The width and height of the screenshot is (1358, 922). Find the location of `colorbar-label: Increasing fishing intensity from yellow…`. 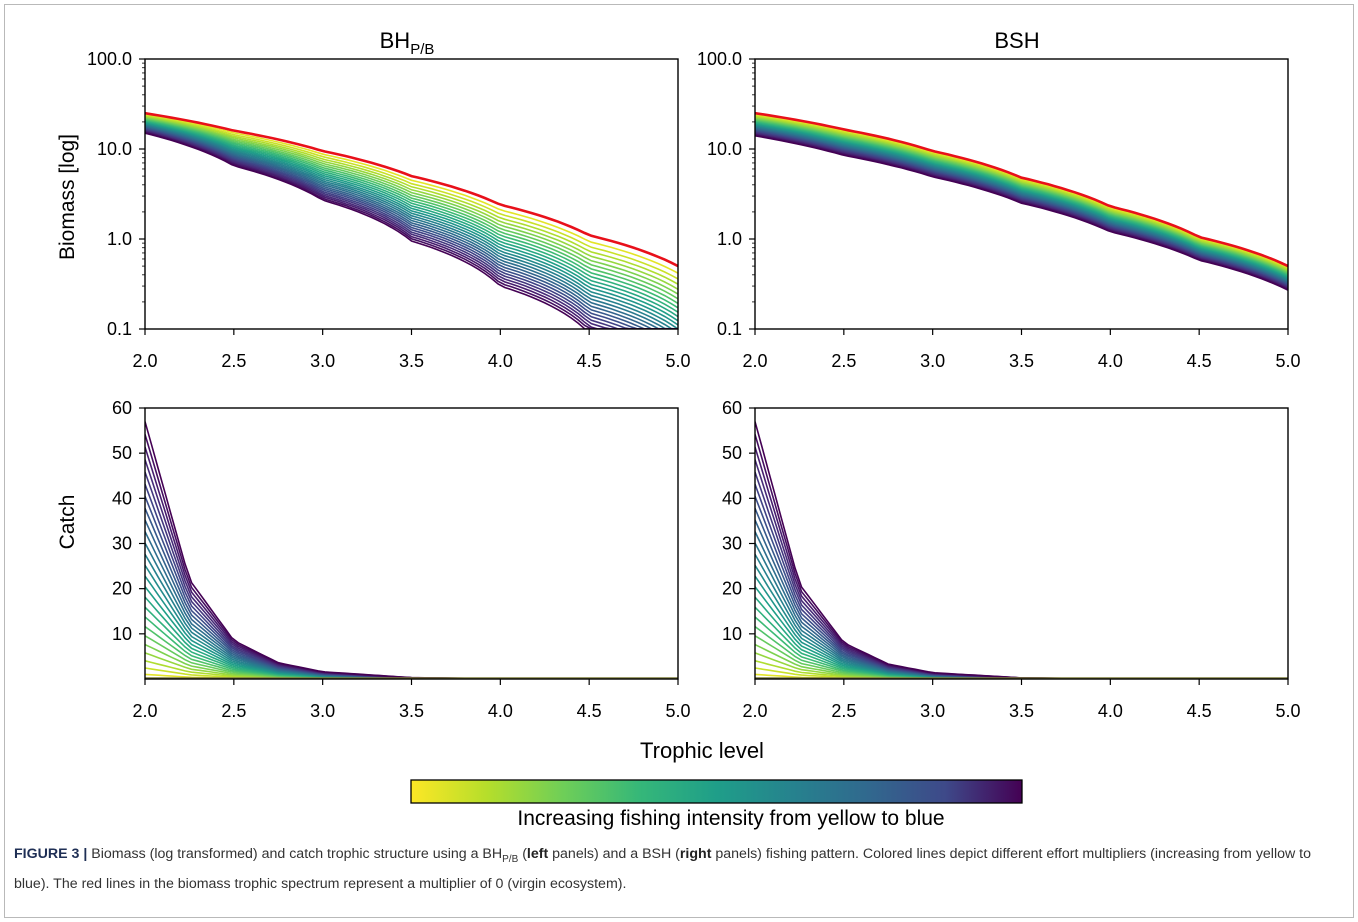

colorbar-label: Increasing fishing intensity from yellow… is located at coordinates (730, 818).